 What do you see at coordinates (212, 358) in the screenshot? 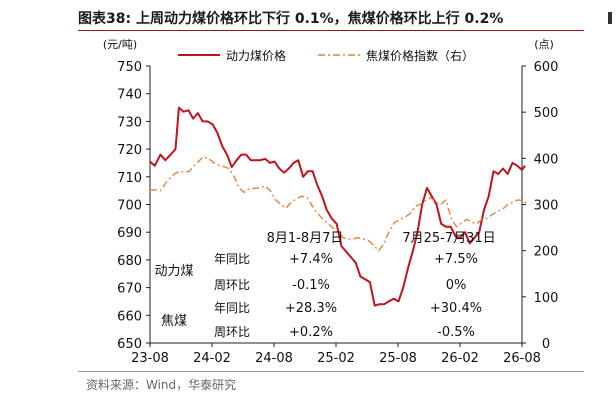
I see `x-tick-label: 24-02` at bounding box center [212, 358].